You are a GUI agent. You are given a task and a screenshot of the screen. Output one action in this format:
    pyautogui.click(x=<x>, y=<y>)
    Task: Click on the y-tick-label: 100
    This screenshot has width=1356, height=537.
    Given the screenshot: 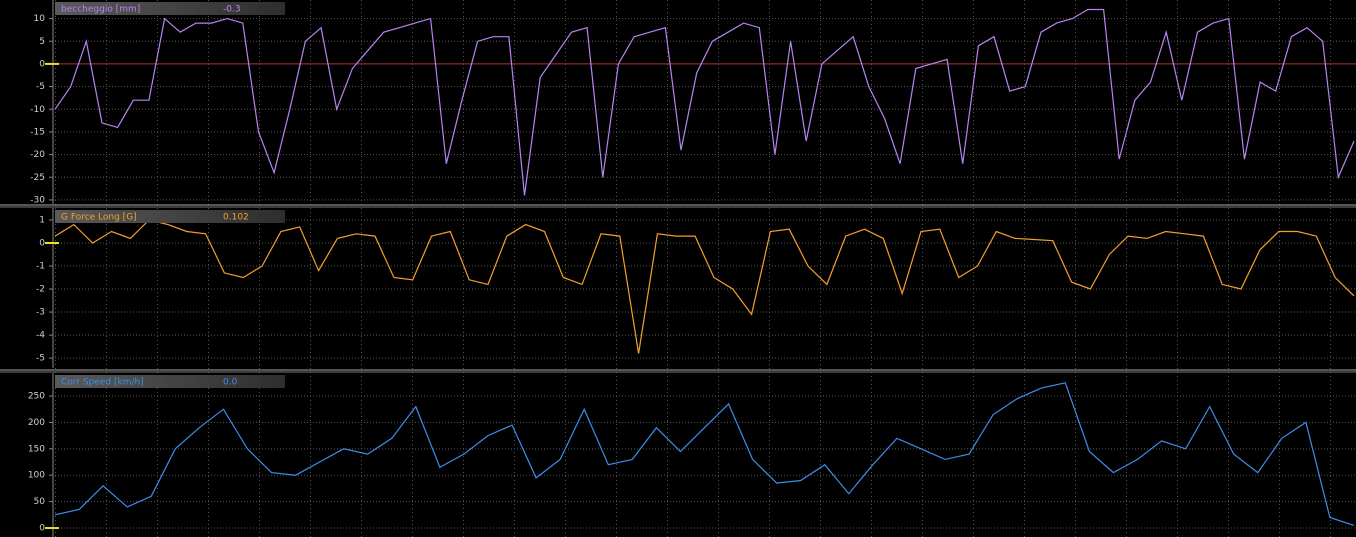 What is the action you would take?
    pyautogui.click(x=36, y=476)
    